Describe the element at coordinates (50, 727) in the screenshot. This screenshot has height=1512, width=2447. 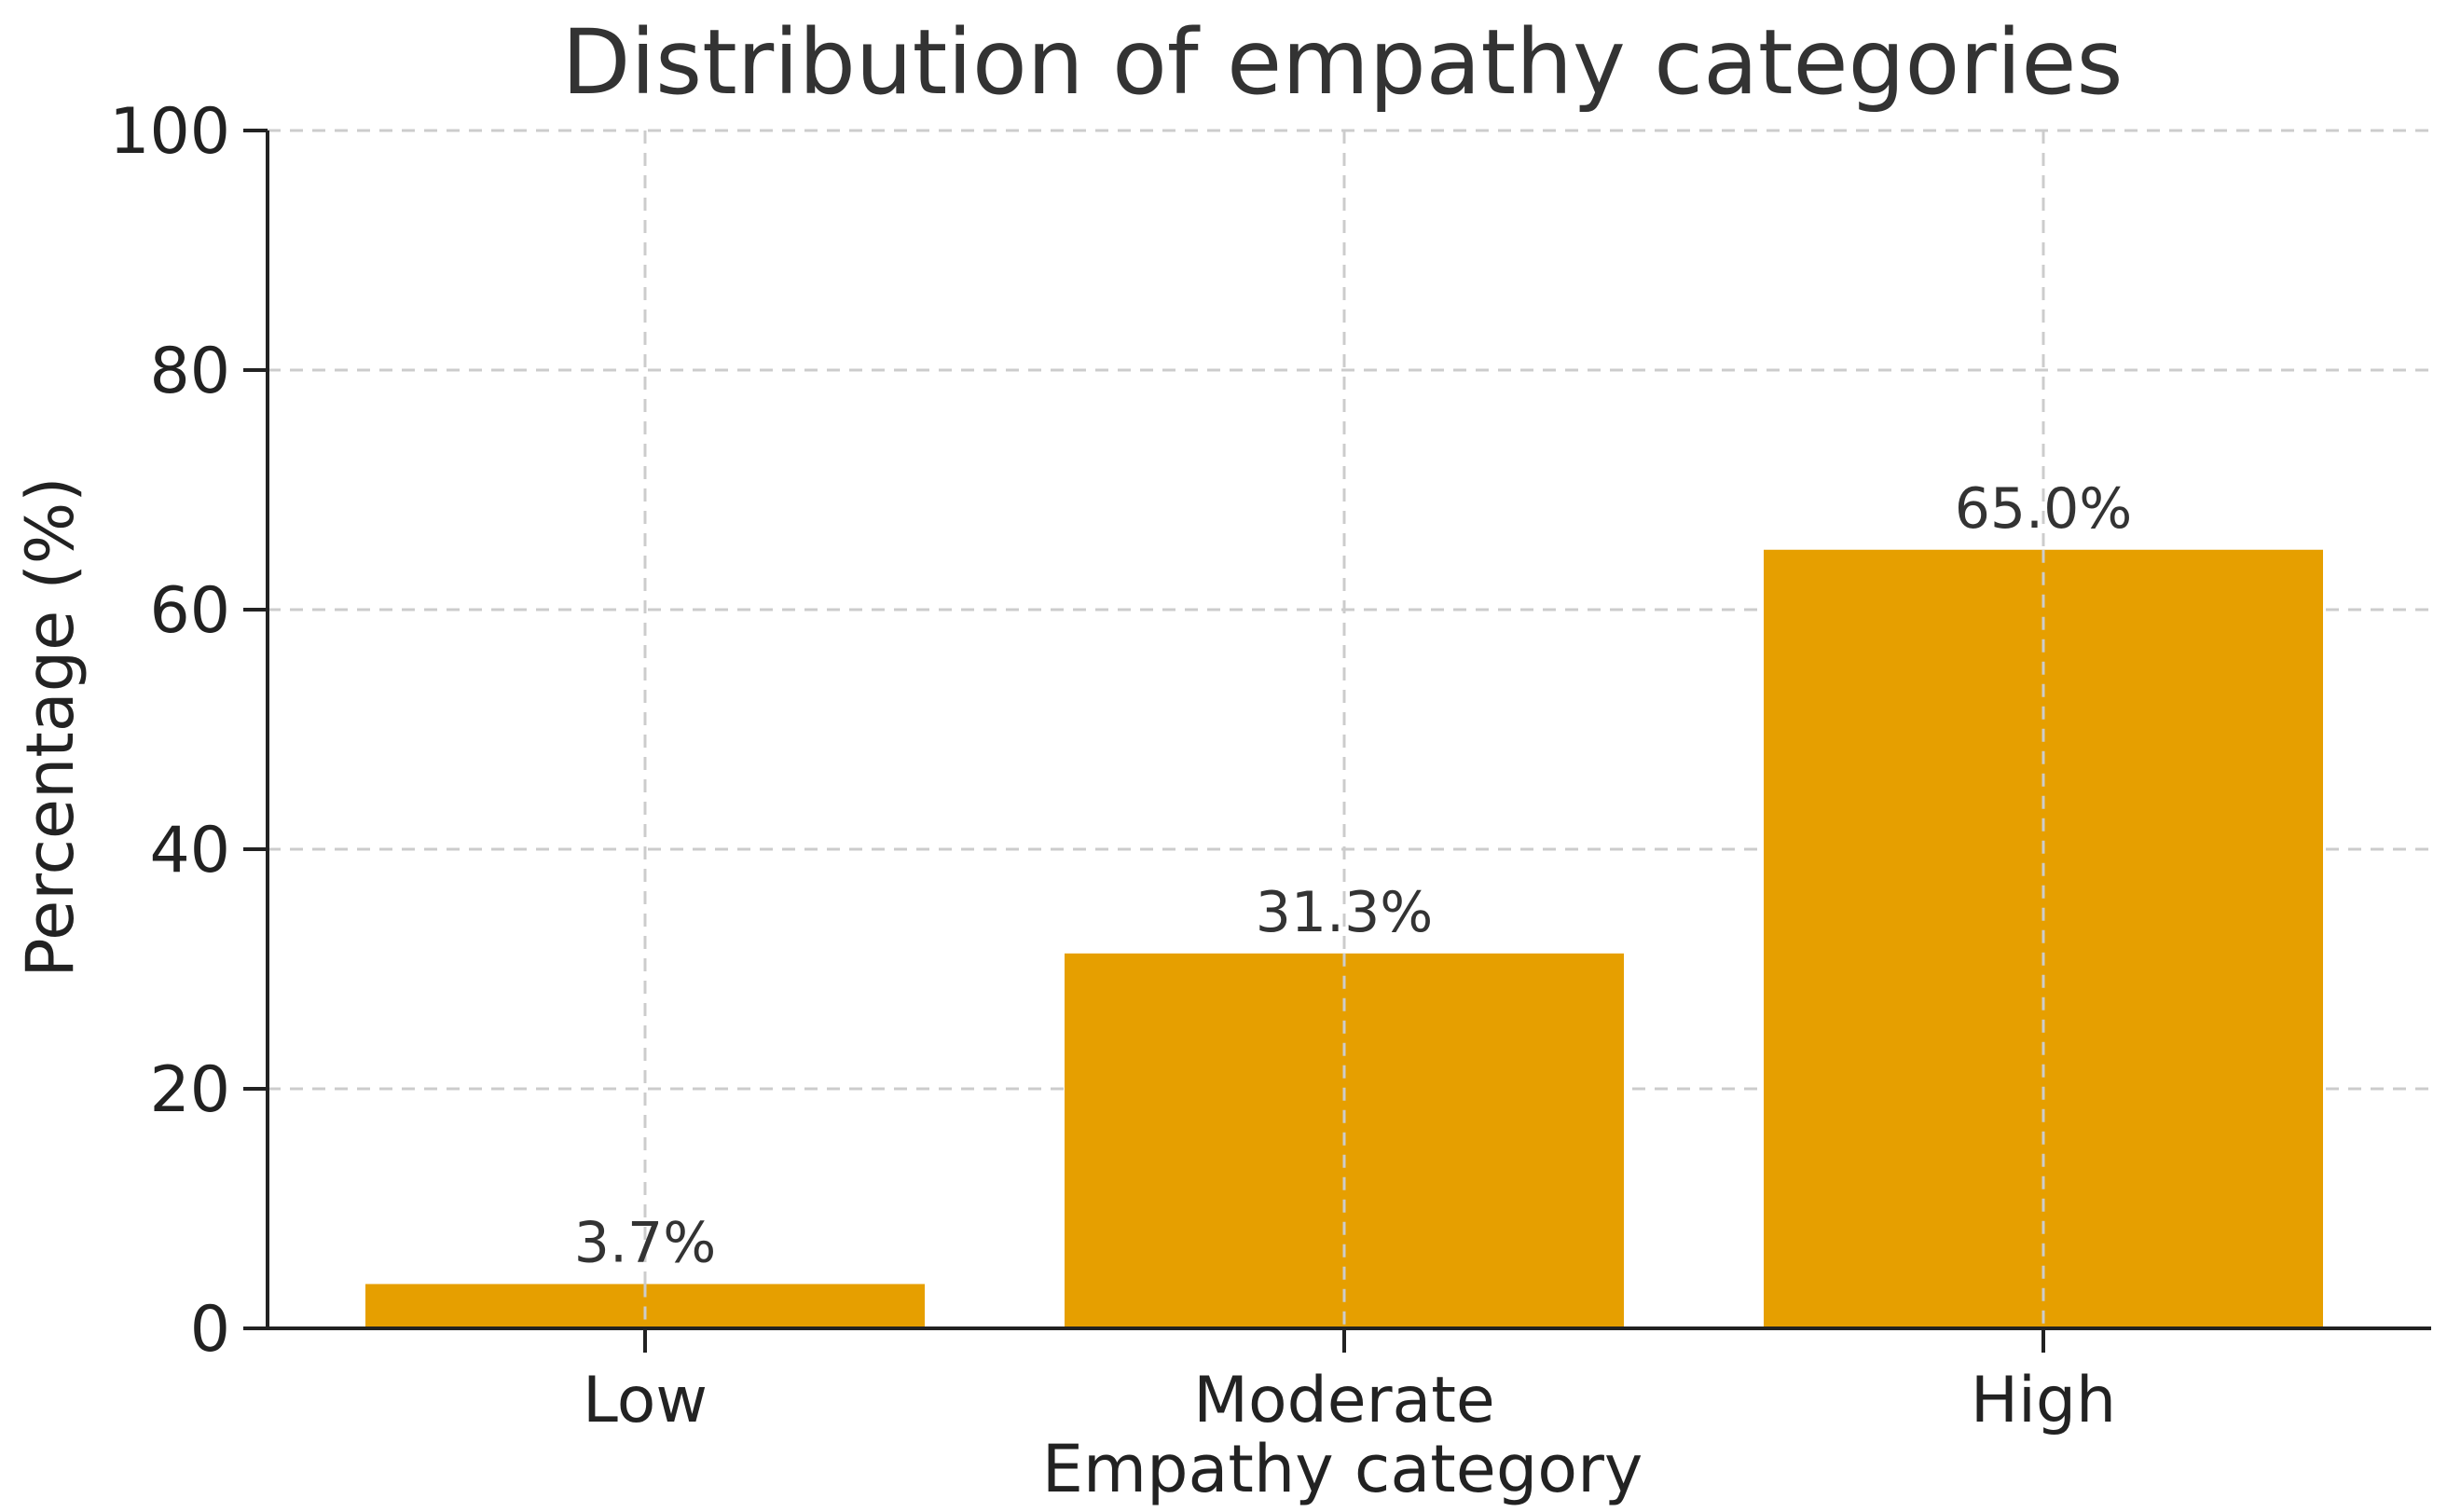
I see `y-axis-label: Percentage (%)` at that location.